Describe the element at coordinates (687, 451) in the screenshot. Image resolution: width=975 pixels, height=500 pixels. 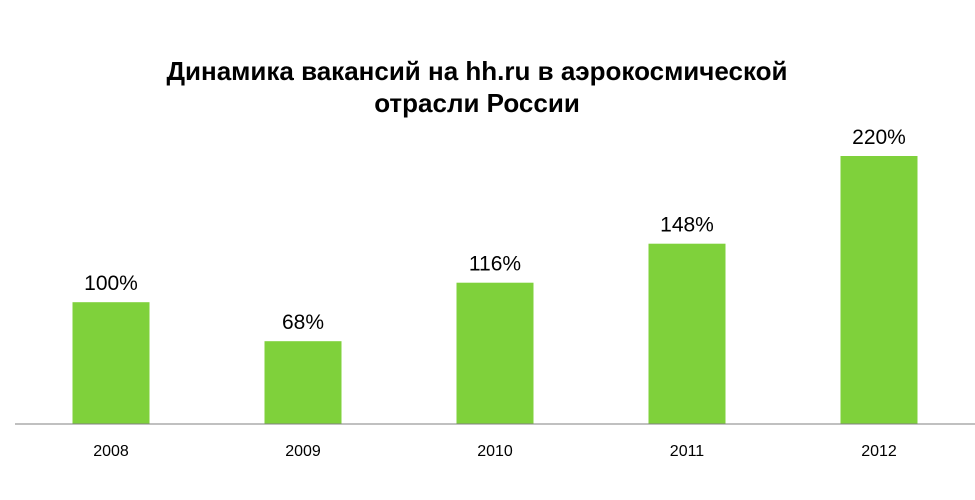
I see `x-tick-label-2011: 2011` at that location.